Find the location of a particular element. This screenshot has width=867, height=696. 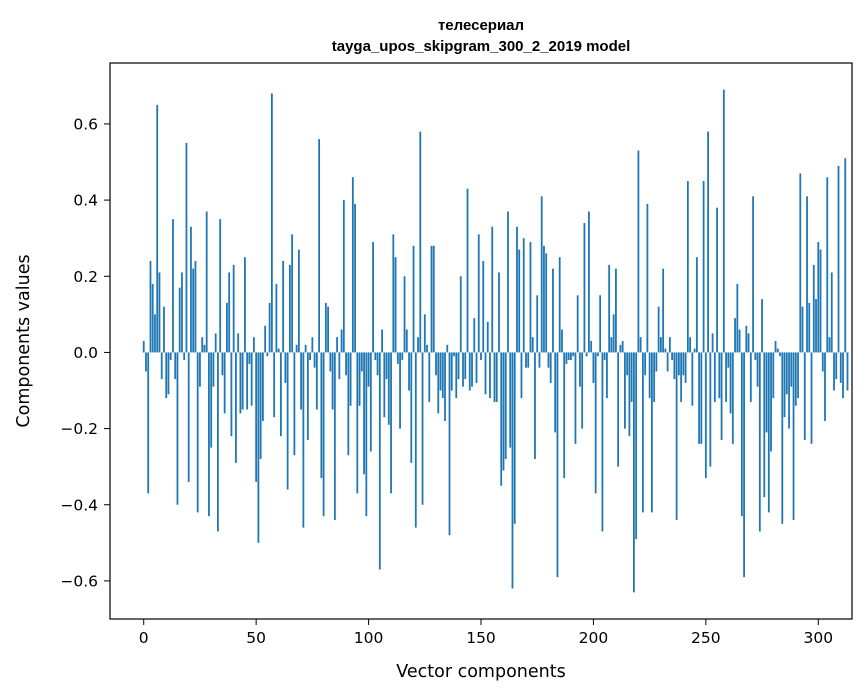

x-tick-label: 100 is located at coordinates (369, 638).